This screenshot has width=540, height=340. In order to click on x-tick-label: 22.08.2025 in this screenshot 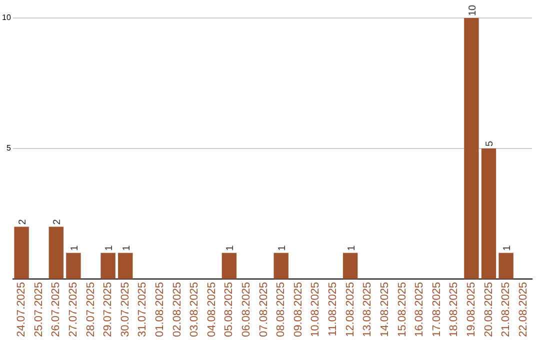, I will do `click(523, 310)`.